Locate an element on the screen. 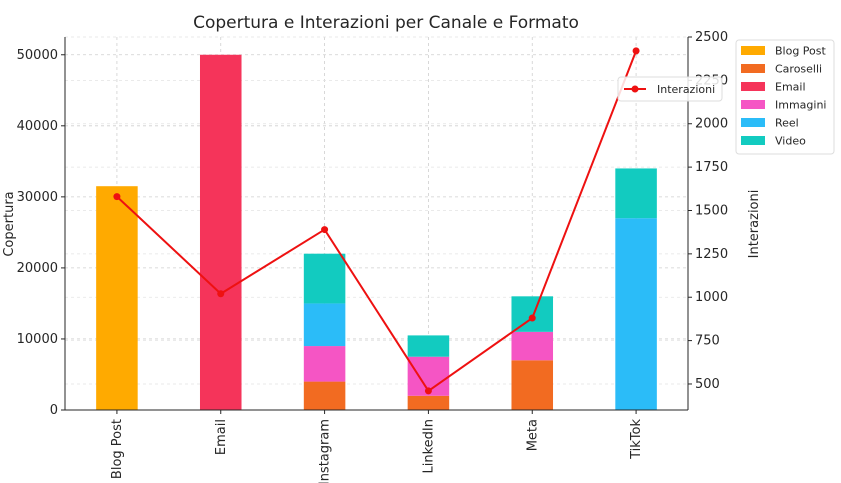 The height and width of the screenshot is (483, 841). y2-tick-label: 1750 is located at coordinates (711, 167).